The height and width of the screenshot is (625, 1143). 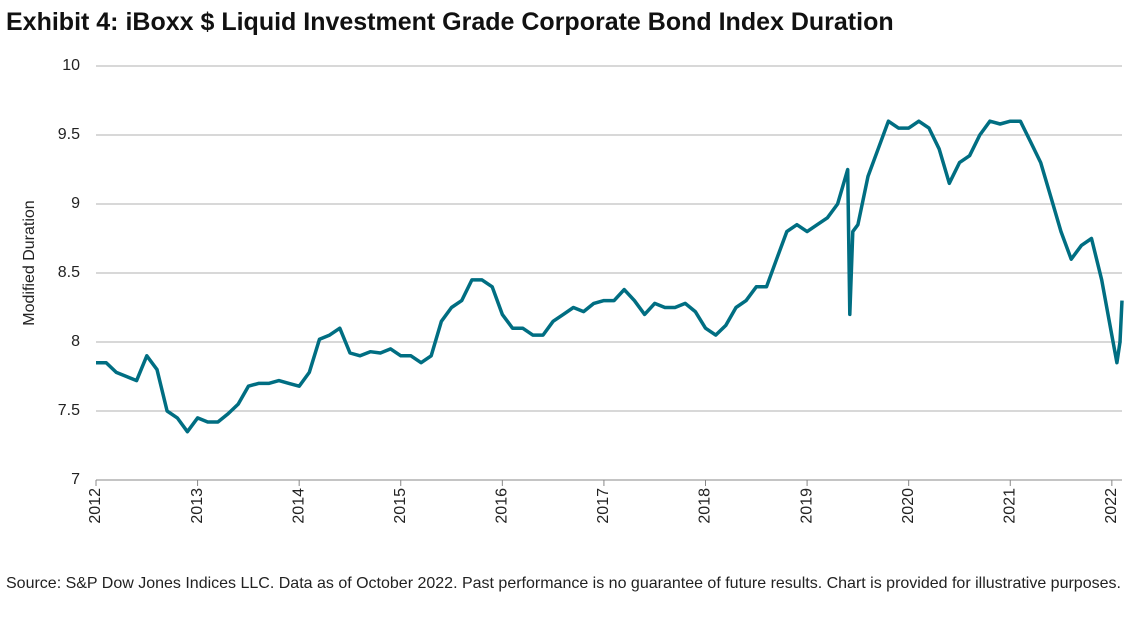 I want to click on x-tick-label: 2014, so click(x=298, y=506).